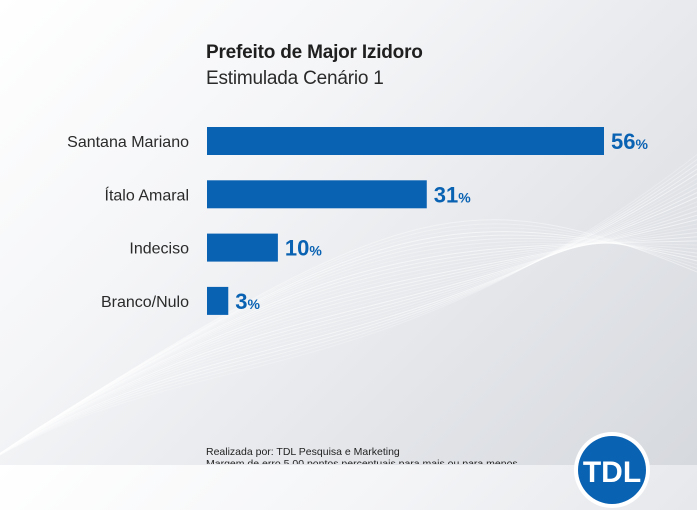  I want to click on value-label: 3%, so click(247, 301).